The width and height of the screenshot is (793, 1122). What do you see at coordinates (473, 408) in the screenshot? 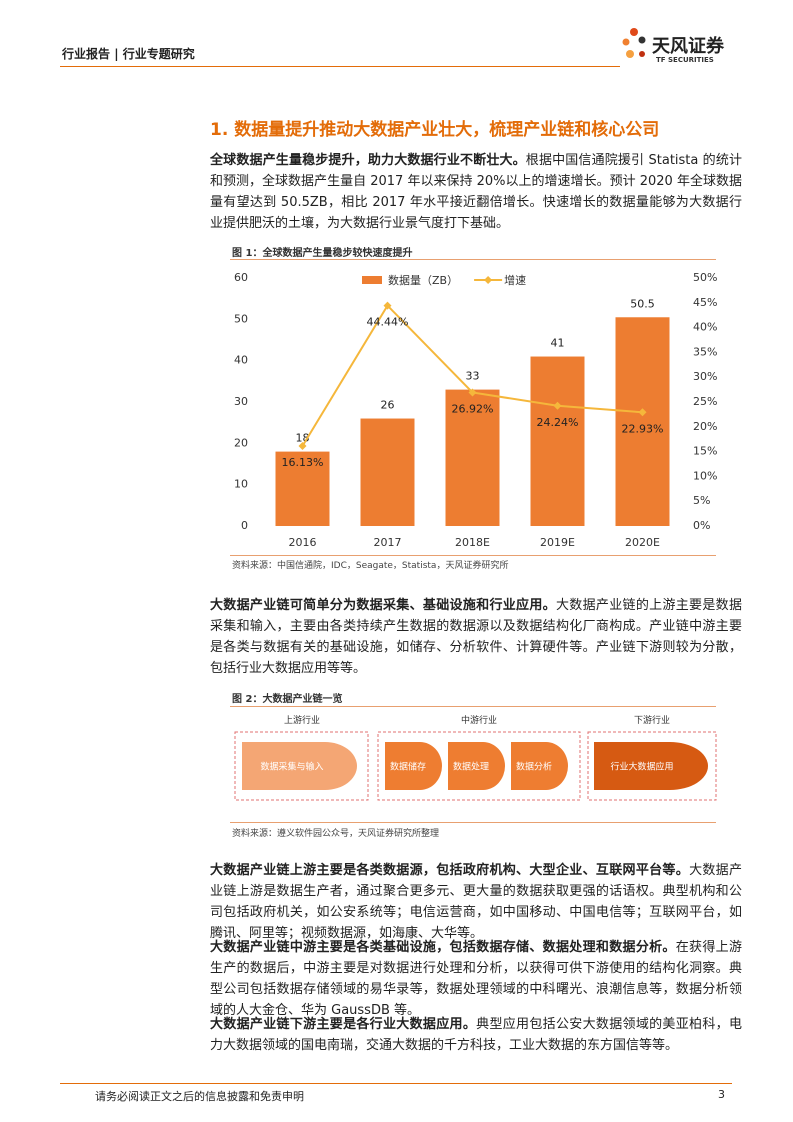
I see `line-value-label: 26.92%` at bounding box center [473, 408].